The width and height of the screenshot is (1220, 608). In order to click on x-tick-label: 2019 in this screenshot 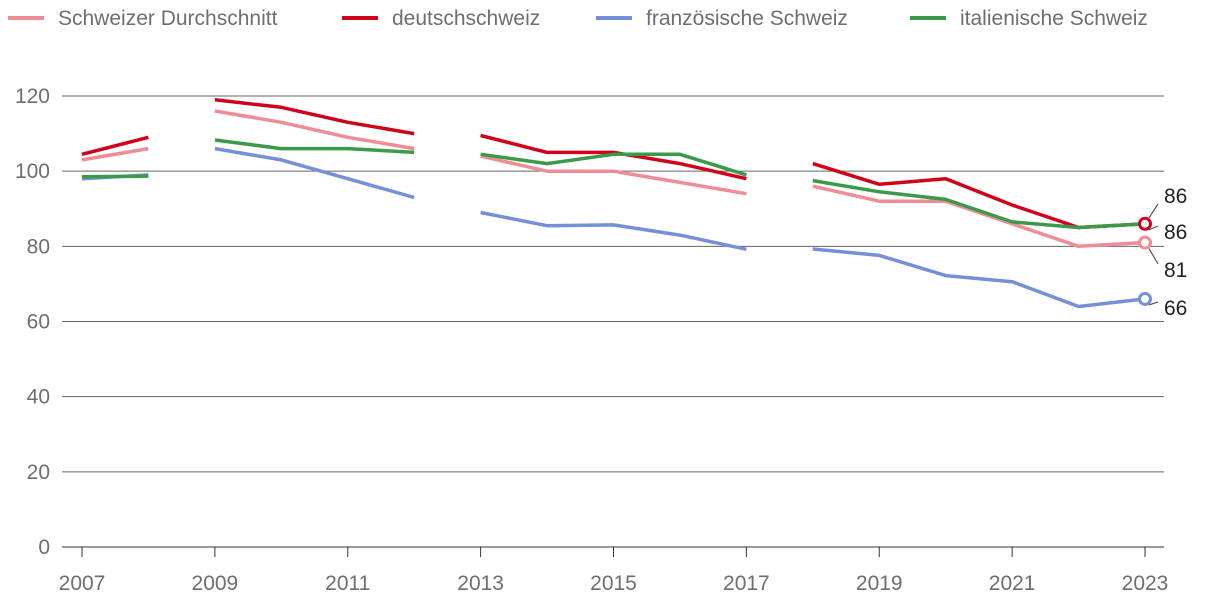, I will do `click(879, 583)`.